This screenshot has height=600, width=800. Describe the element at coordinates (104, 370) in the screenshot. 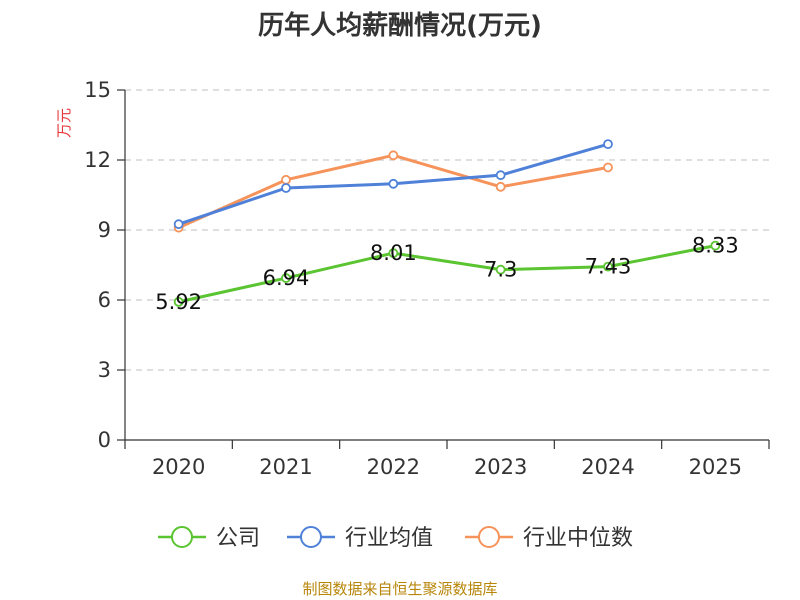

I see `y-tick-label: 3` at that location.